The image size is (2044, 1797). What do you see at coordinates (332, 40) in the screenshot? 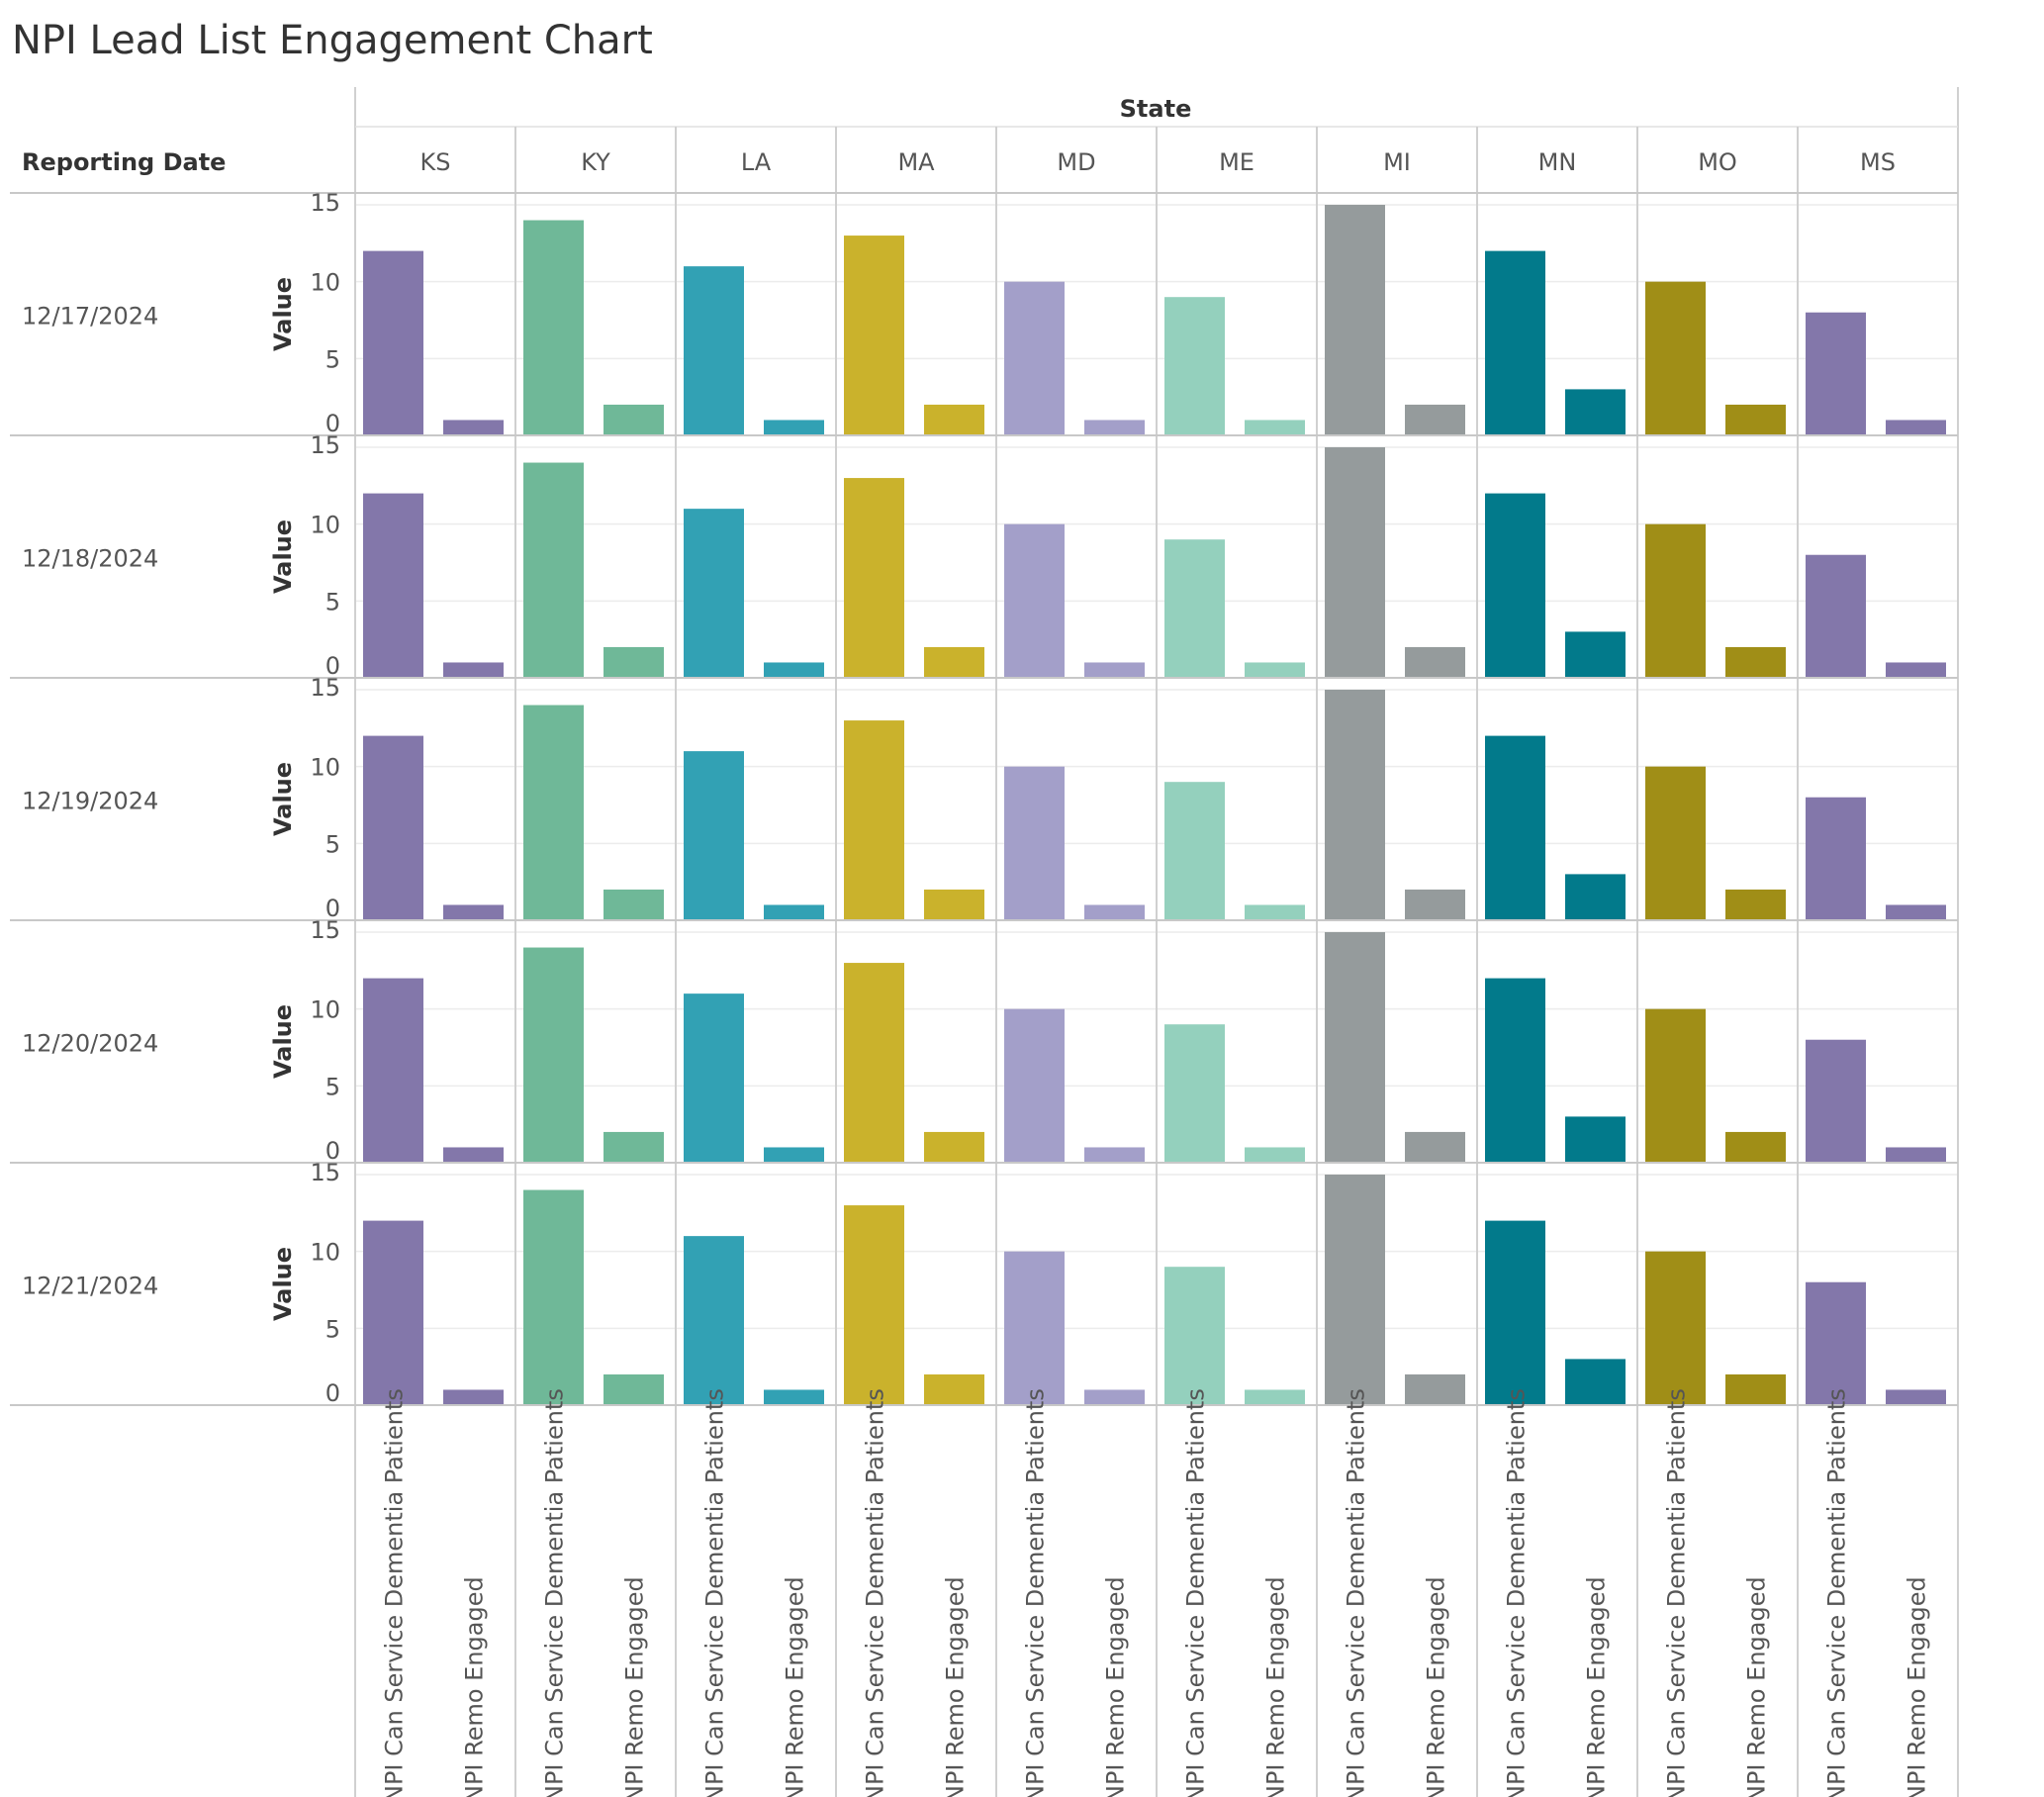
I see `chart-title: NPI Lead List Engagement Chart` at bounding box center [332, 40].